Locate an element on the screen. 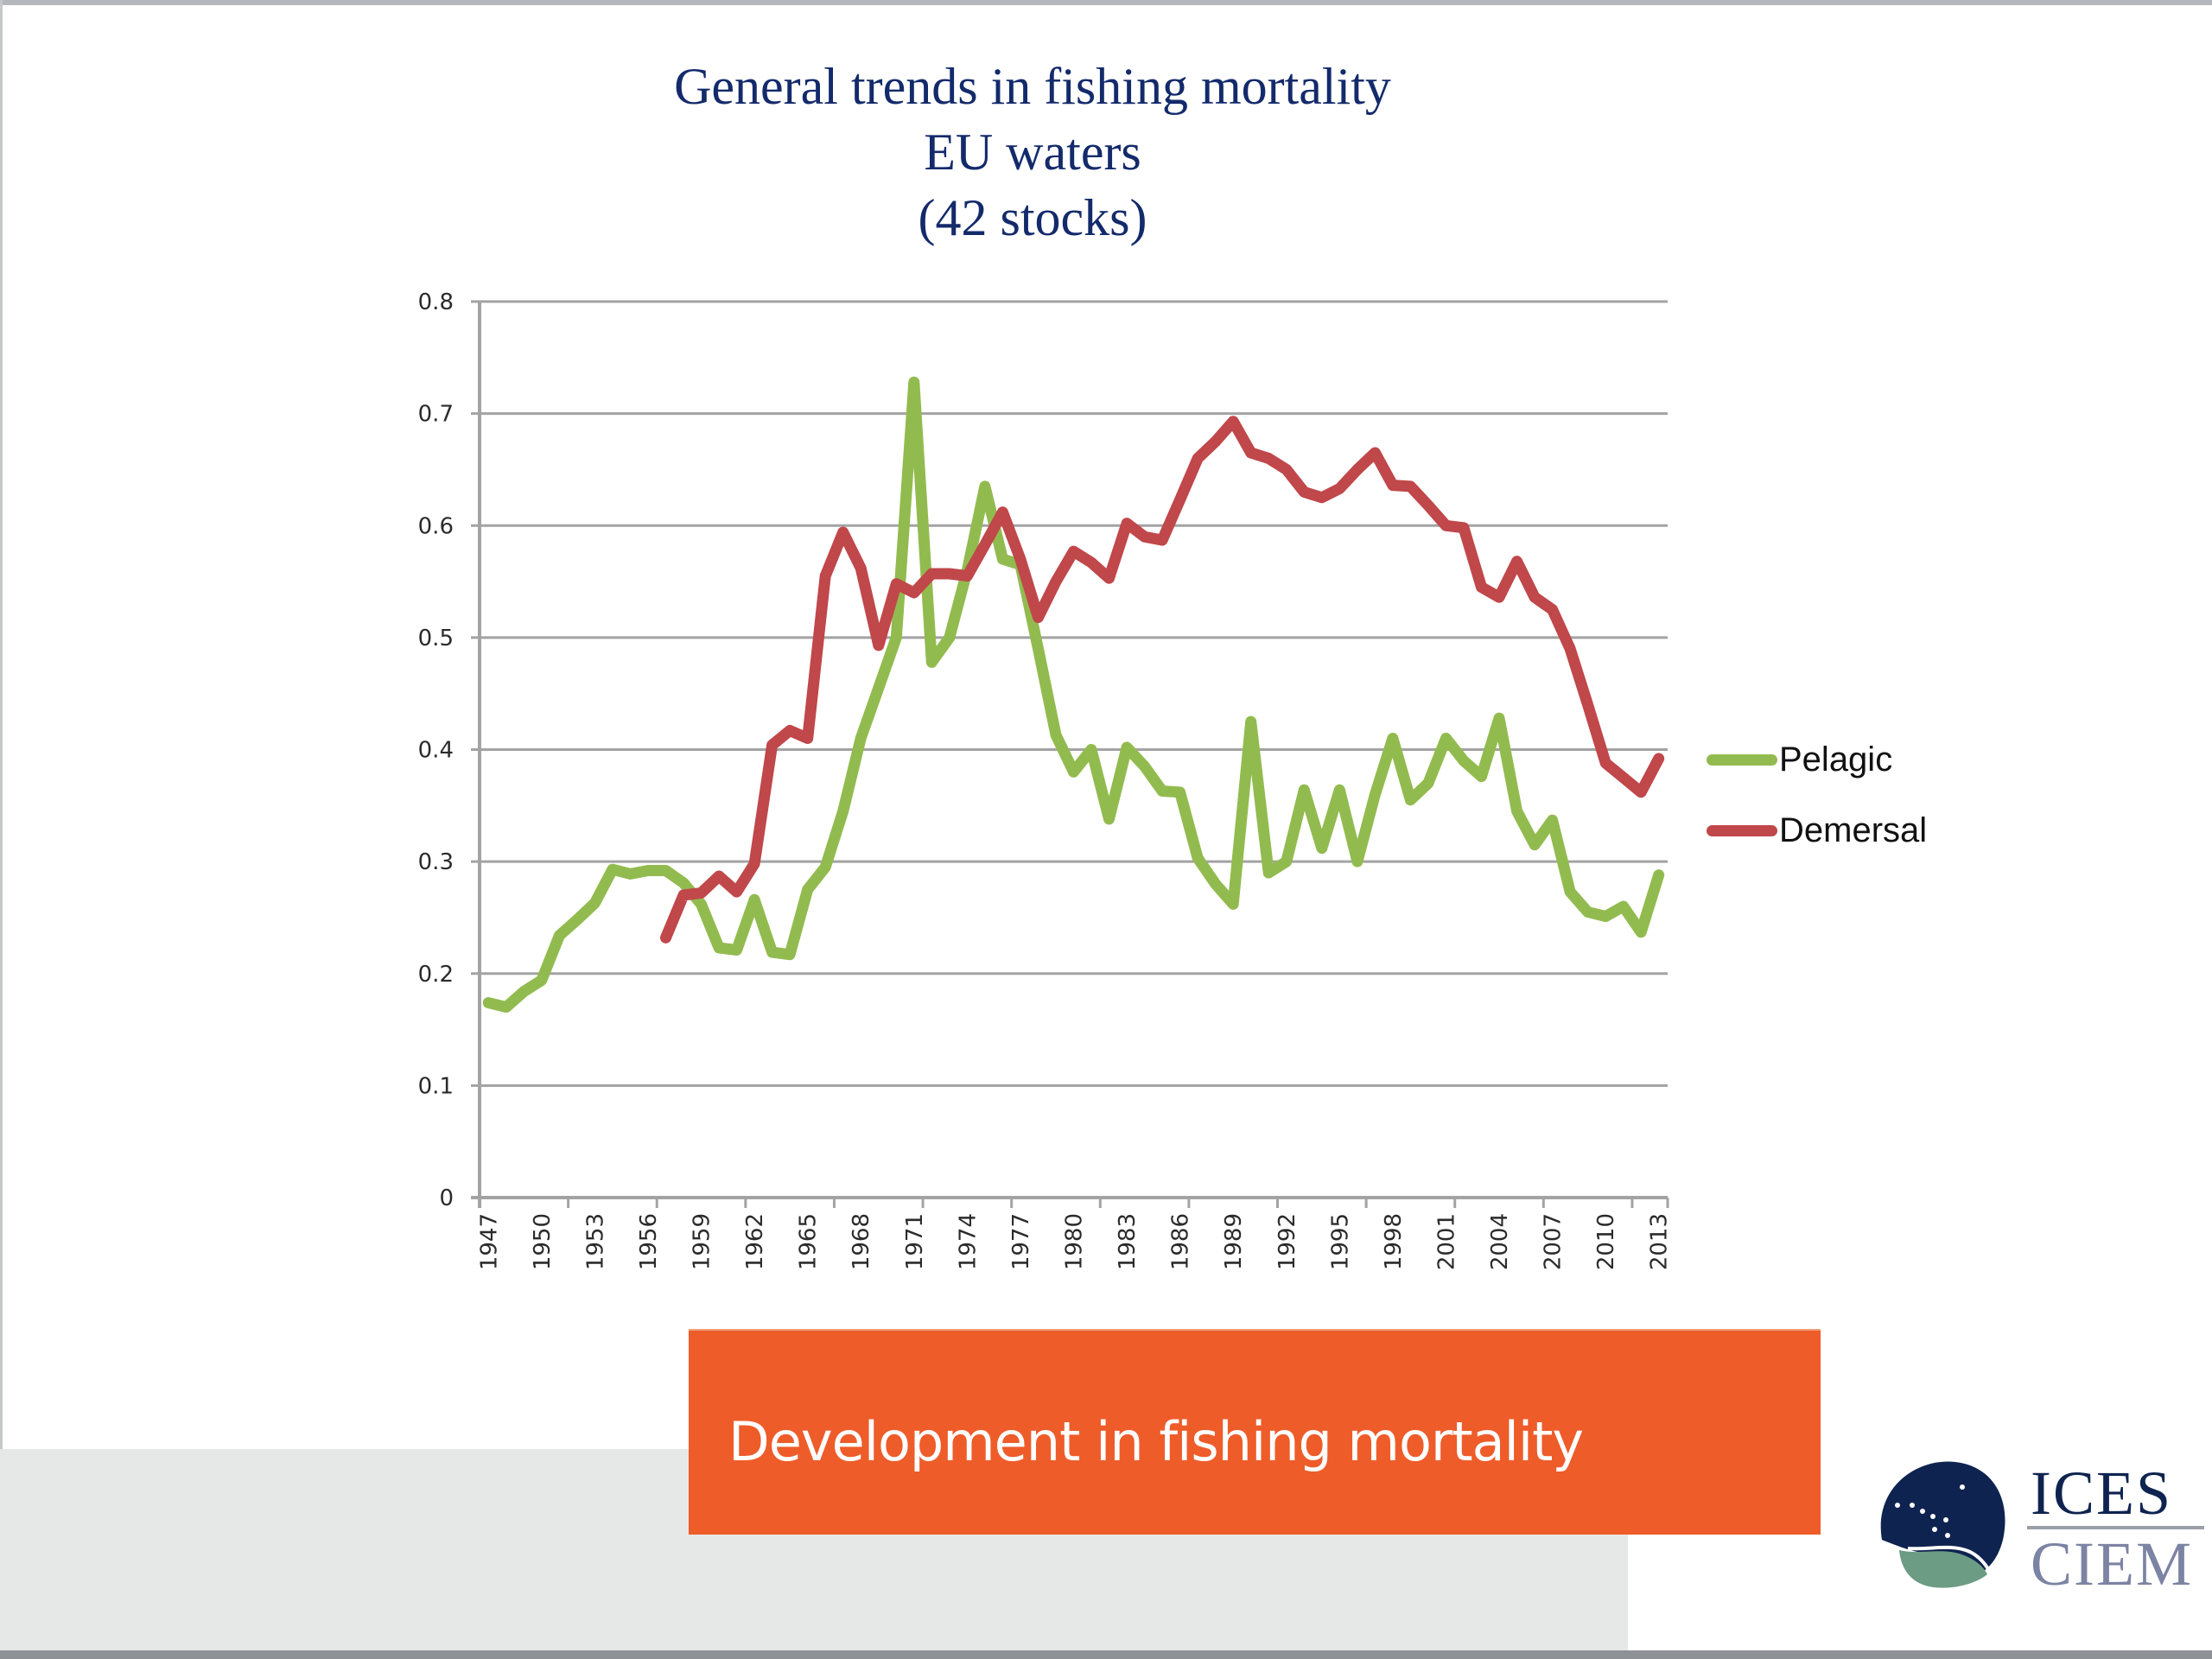 Image resolution: width=2212 pixels, height=1659 pixels. ices-globe-logo-icon is located at coordinates (1943, 1524).